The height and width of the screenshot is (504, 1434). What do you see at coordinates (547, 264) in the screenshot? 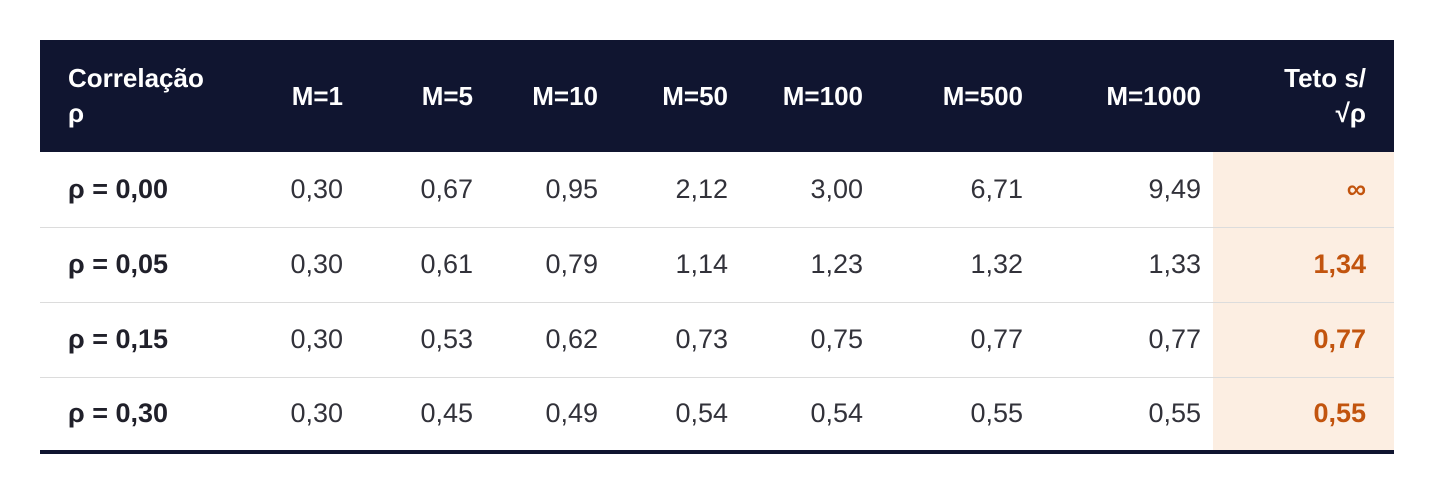
I see `cell-value: 0,79` at bounding box center [547, 264].